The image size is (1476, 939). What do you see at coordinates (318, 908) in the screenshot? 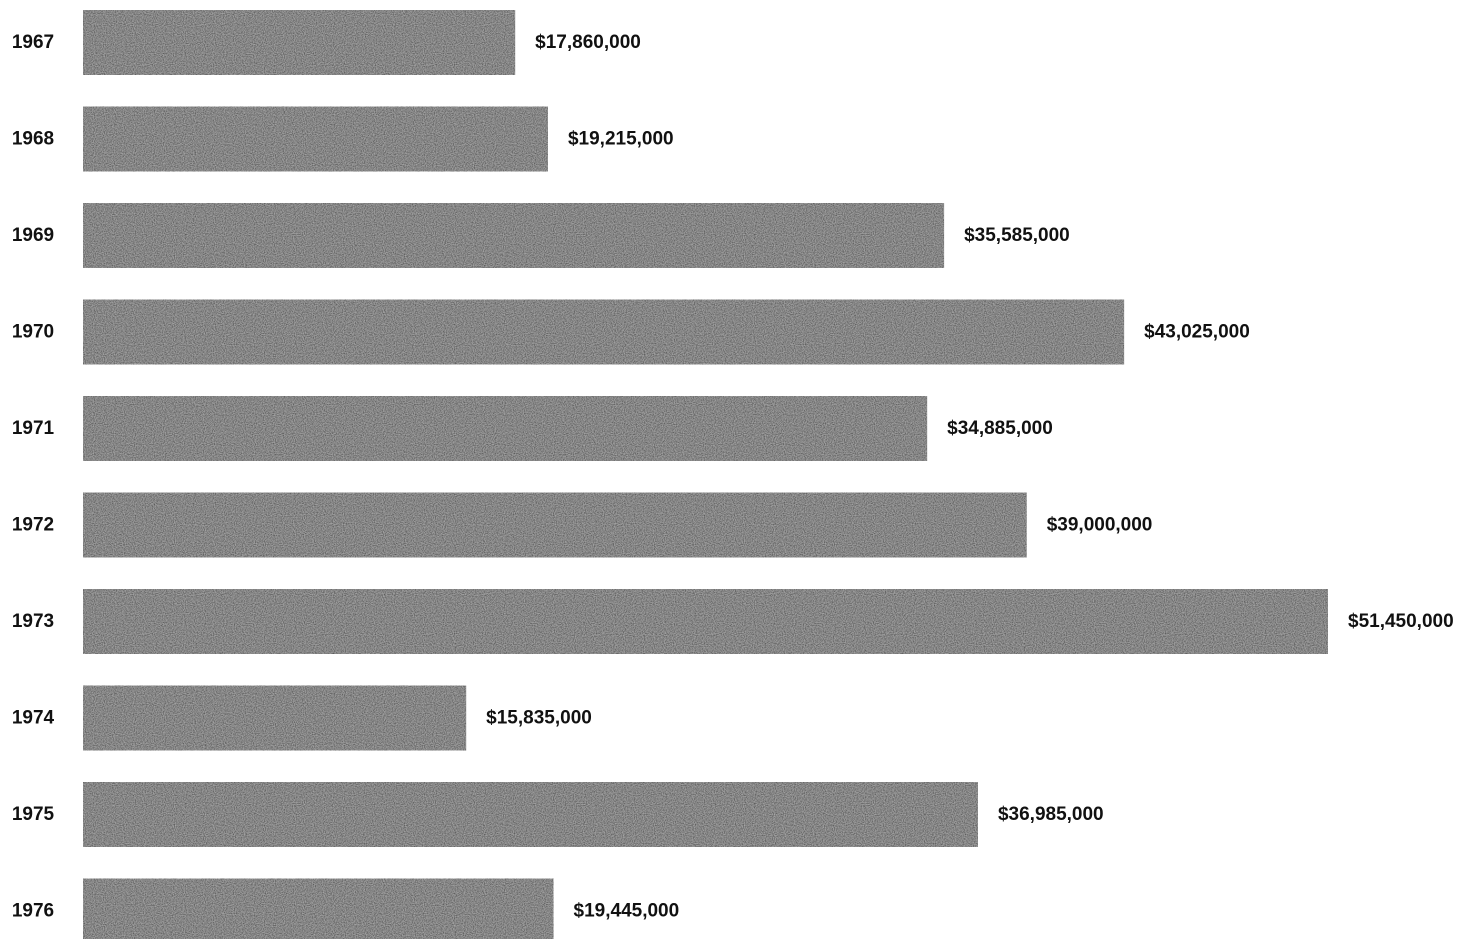
I see `bar-1976` at bounding box center [318, 908].